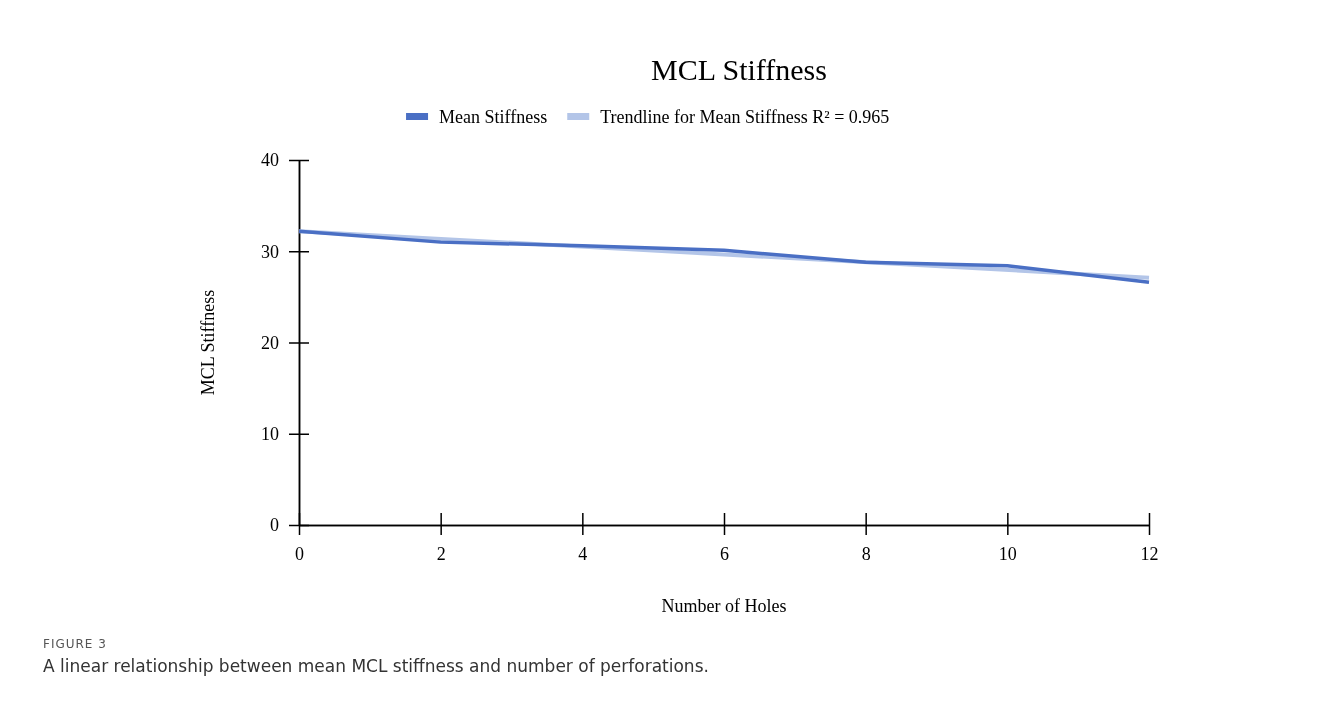  Describe the element at coordinates (270, 251) in the screenshot. I see `y-tick-label: 30` at that location.